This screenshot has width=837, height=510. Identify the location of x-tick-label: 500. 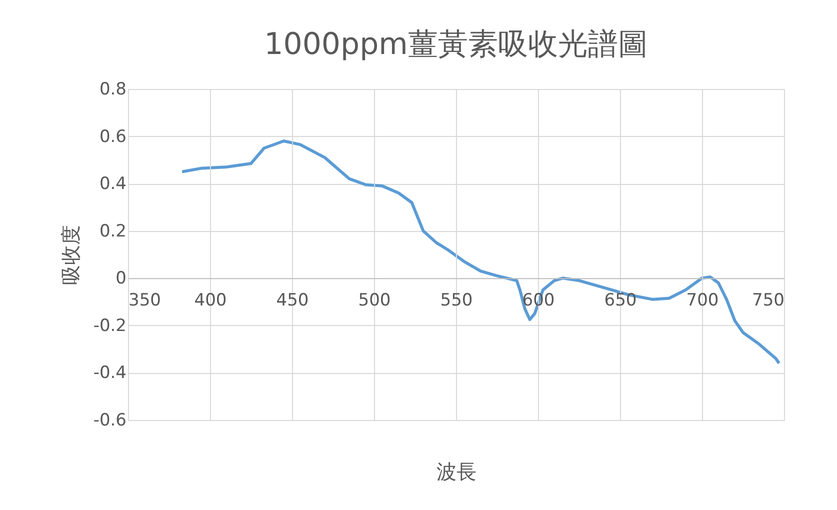
(374, 300).